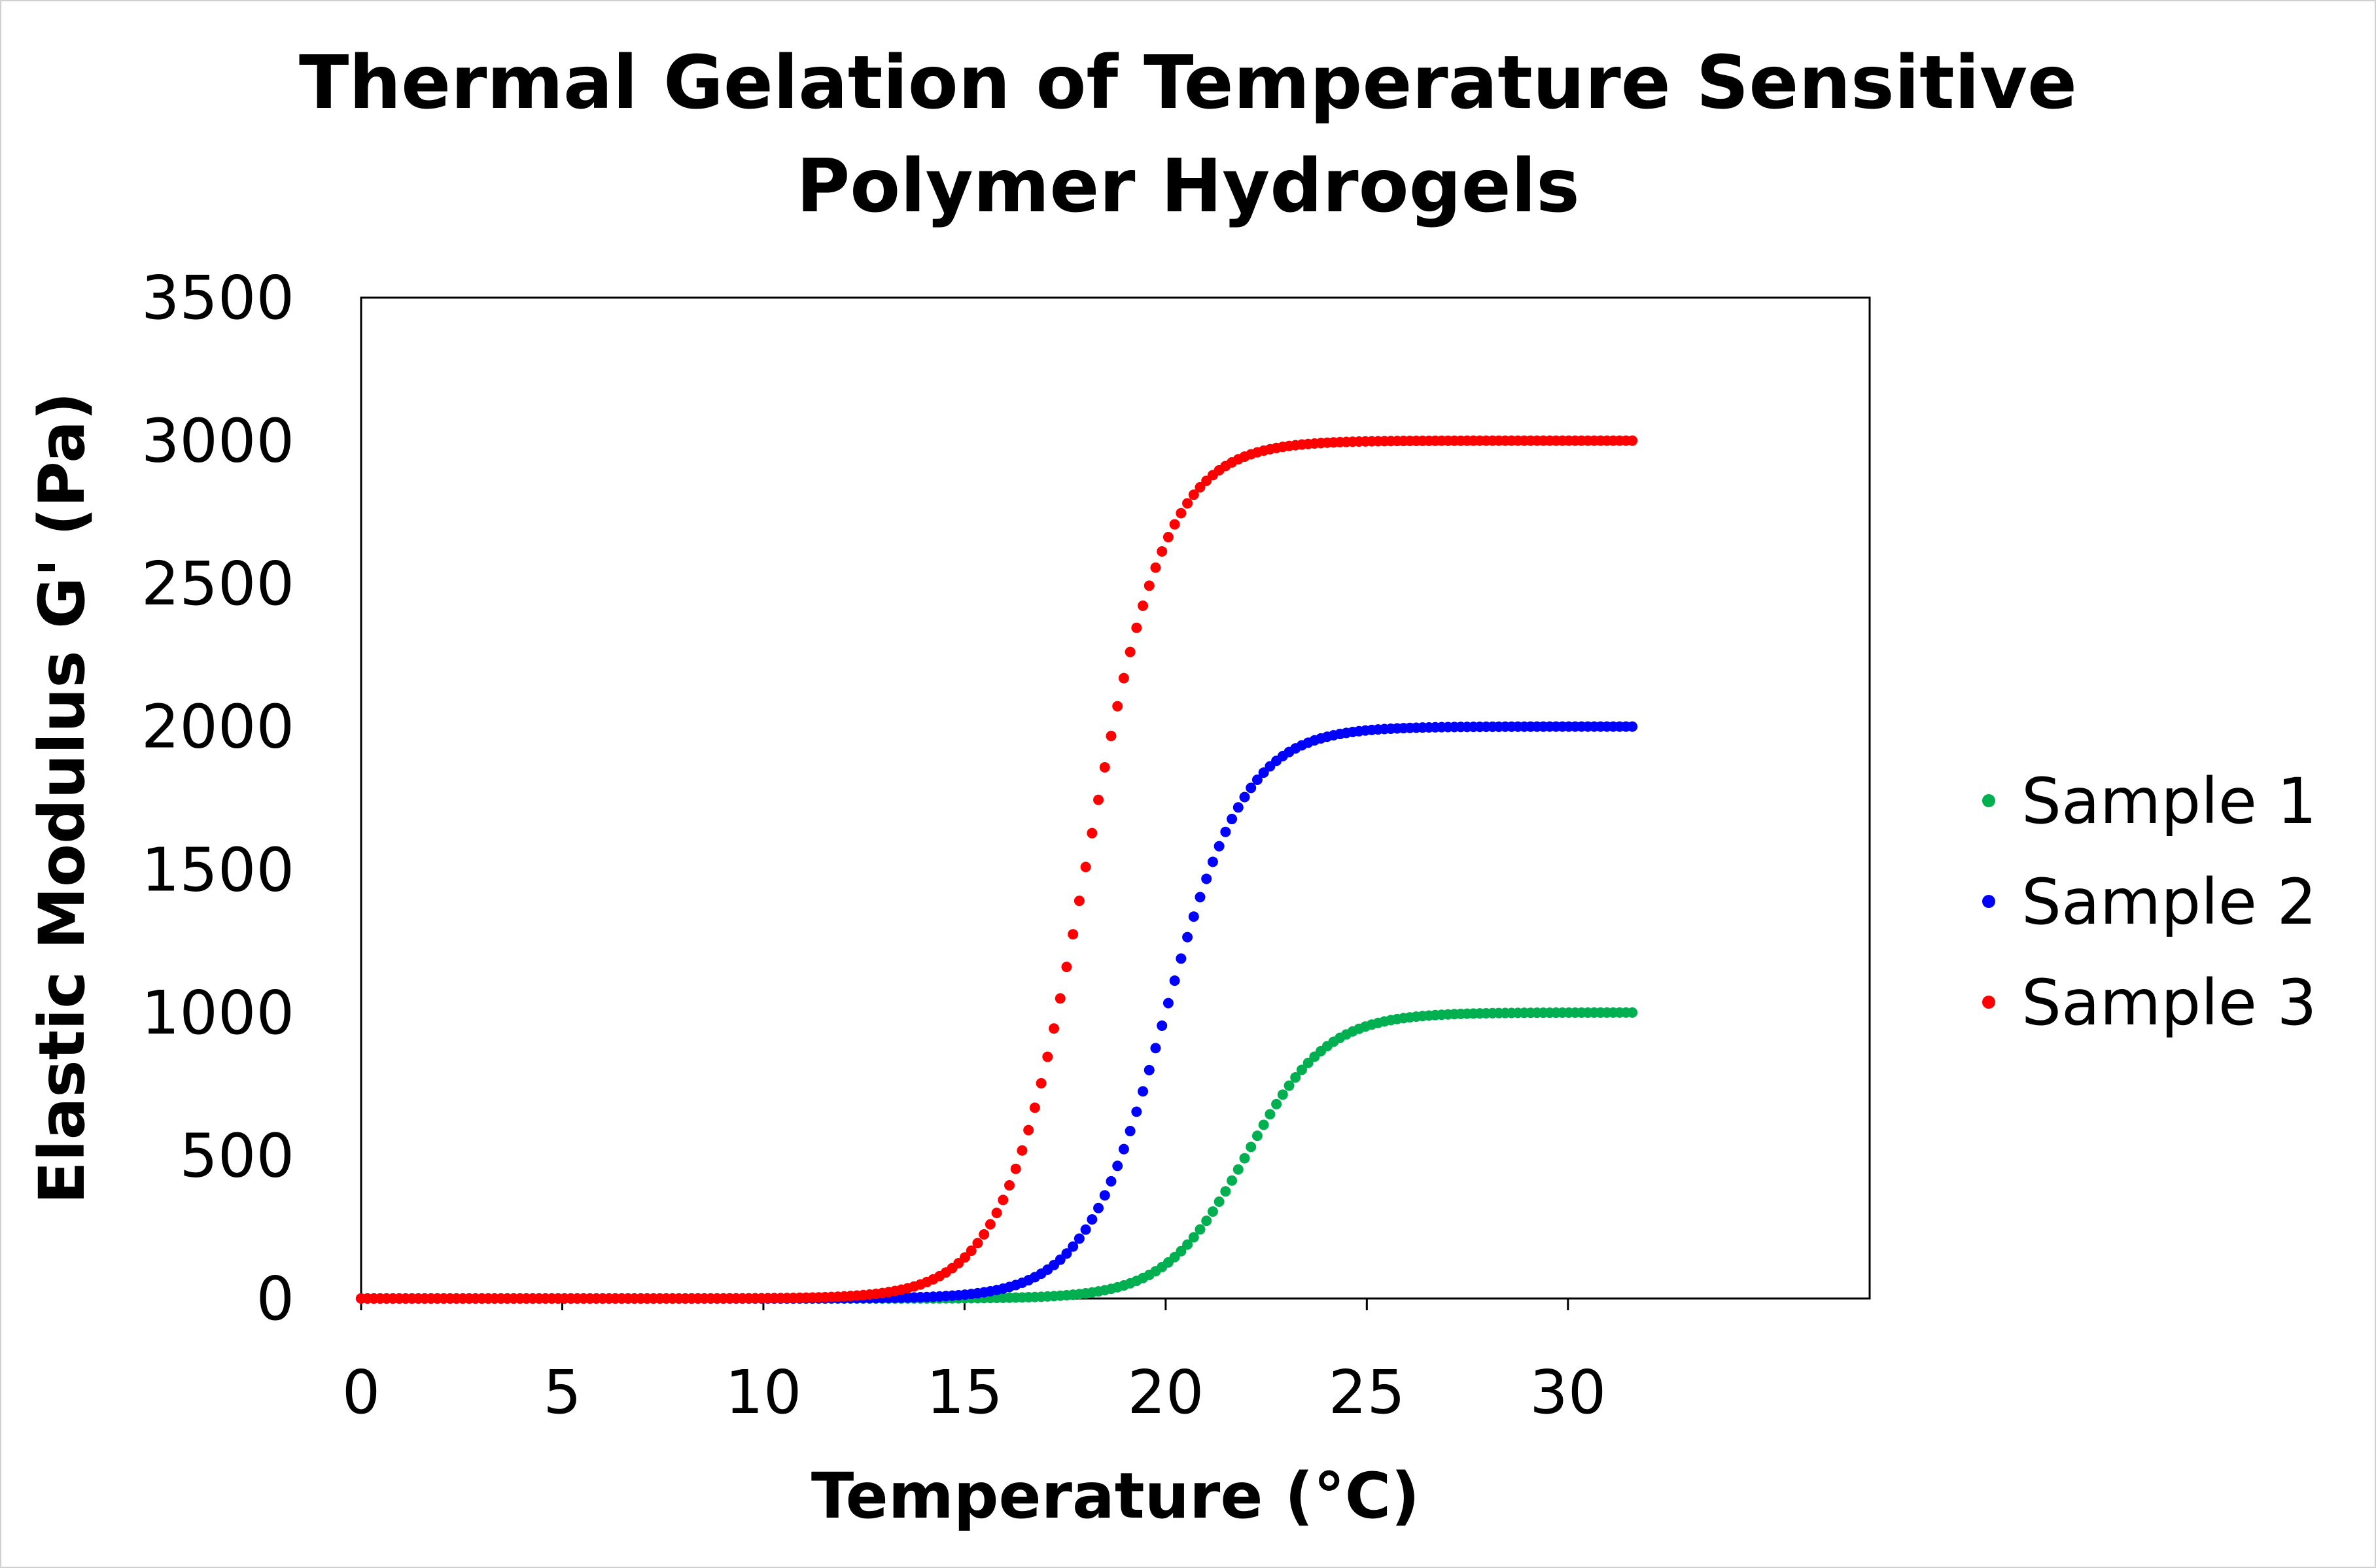 Image resolution: width=2376 pixels, height=1568 pixels. What do you see at coordinates (1567, 1392) in the screenshot?
I see `x-tick-label: 30` at bounding box center [1567, 1392].